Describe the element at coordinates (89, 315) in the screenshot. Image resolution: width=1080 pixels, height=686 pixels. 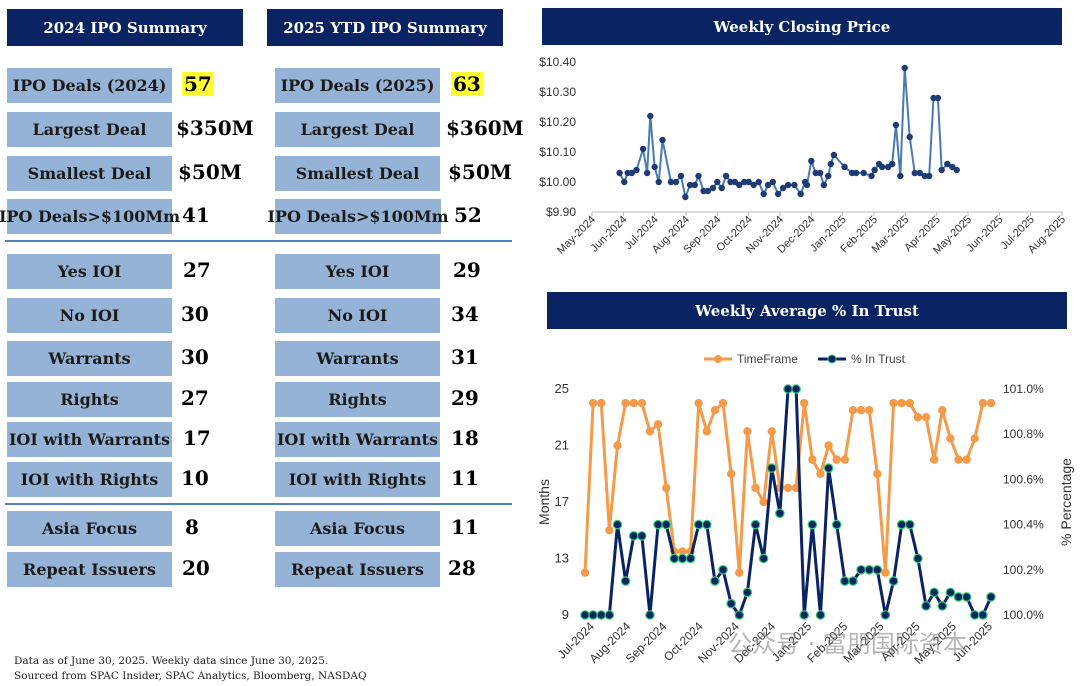
I see `row-label: No IOI` at that location.